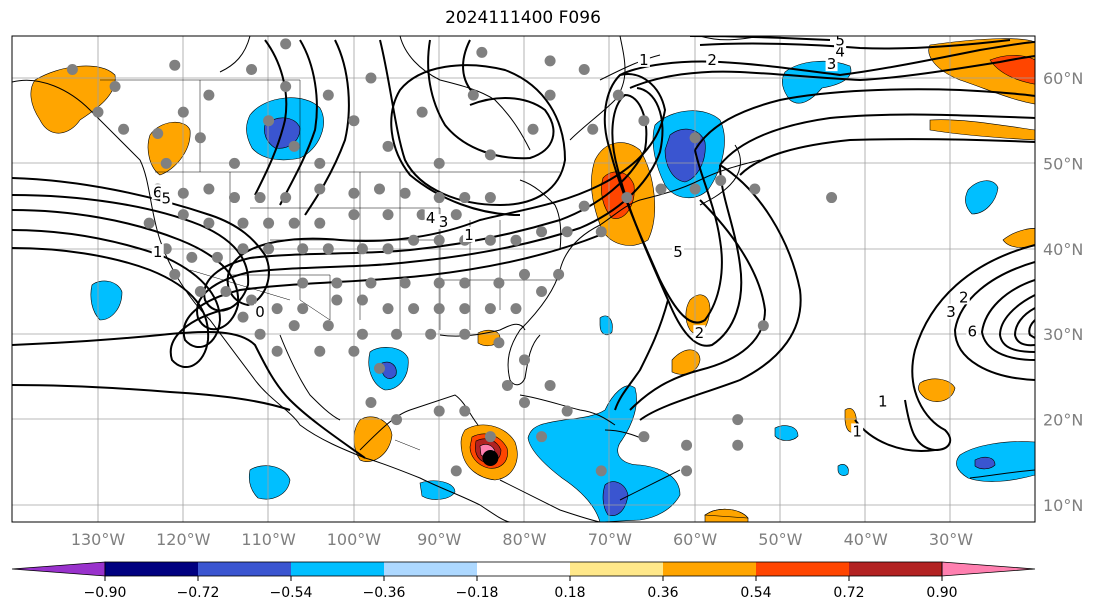 Image resolution: width=1105 pixels, height=615 pixels. What do you see at coordinates (1063, 420) in the screenshot?
I see `lat-label: 20°N` at bounding box center [1063, 420].